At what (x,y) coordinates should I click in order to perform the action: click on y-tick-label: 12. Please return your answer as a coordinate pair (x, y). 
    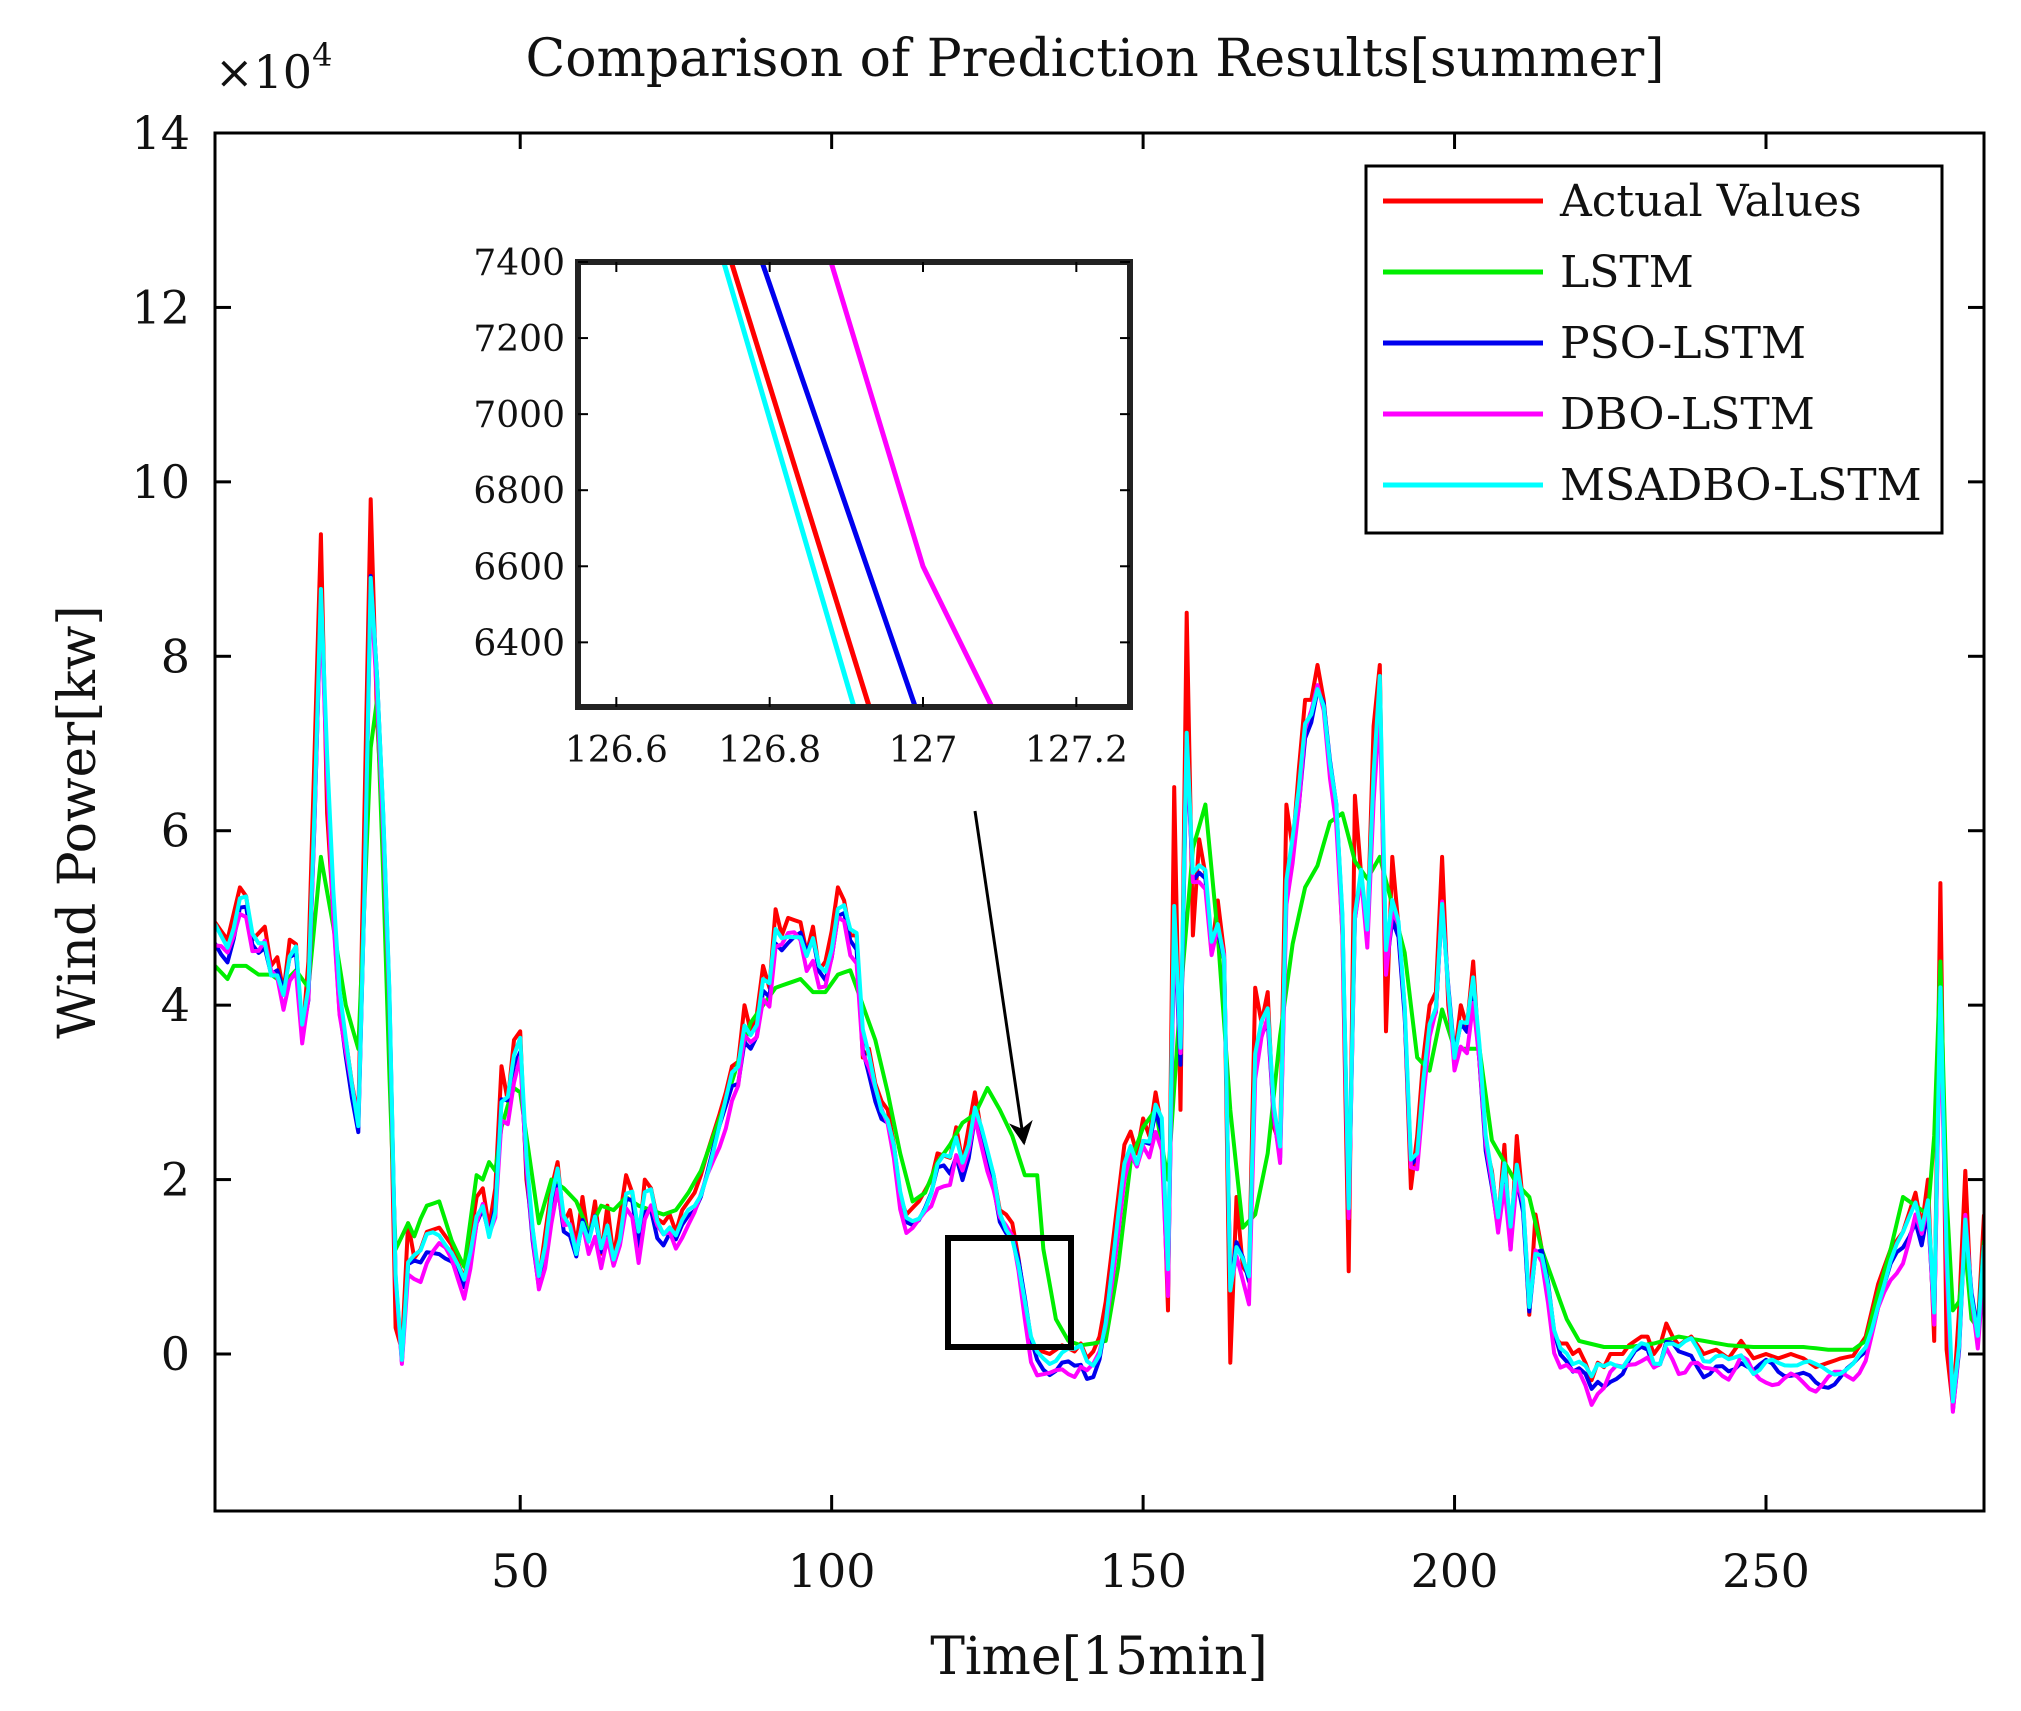
    Looking at the image, I should click on (160, 307).